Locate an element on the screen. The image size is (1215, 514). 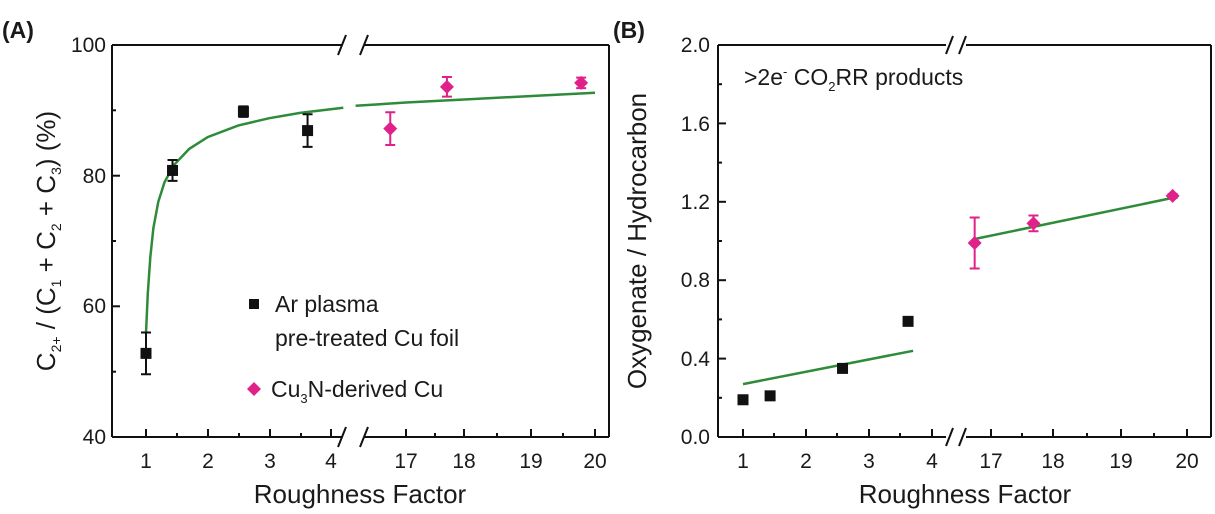
legend-label-ar-plasma-line1: Ar plasma is located at coordinates (327, 304).